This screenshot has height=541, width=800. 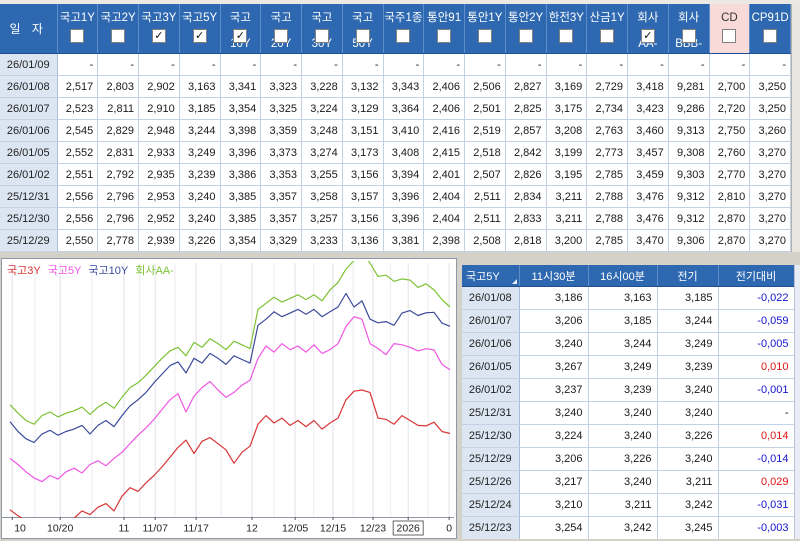 I want to click on column-header-10: 통안91, so click(x=444, y=29).